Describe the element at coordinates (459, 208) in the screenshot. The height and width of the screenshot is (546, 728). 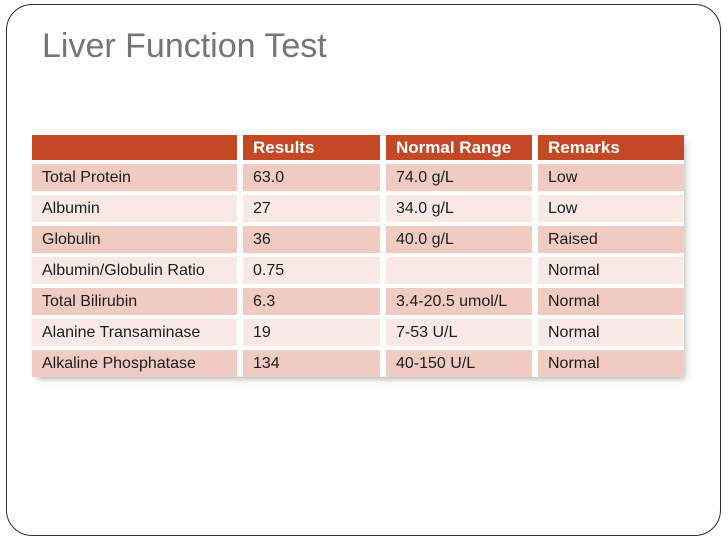
I see `range-cell: 34.0 g/L` at that location.